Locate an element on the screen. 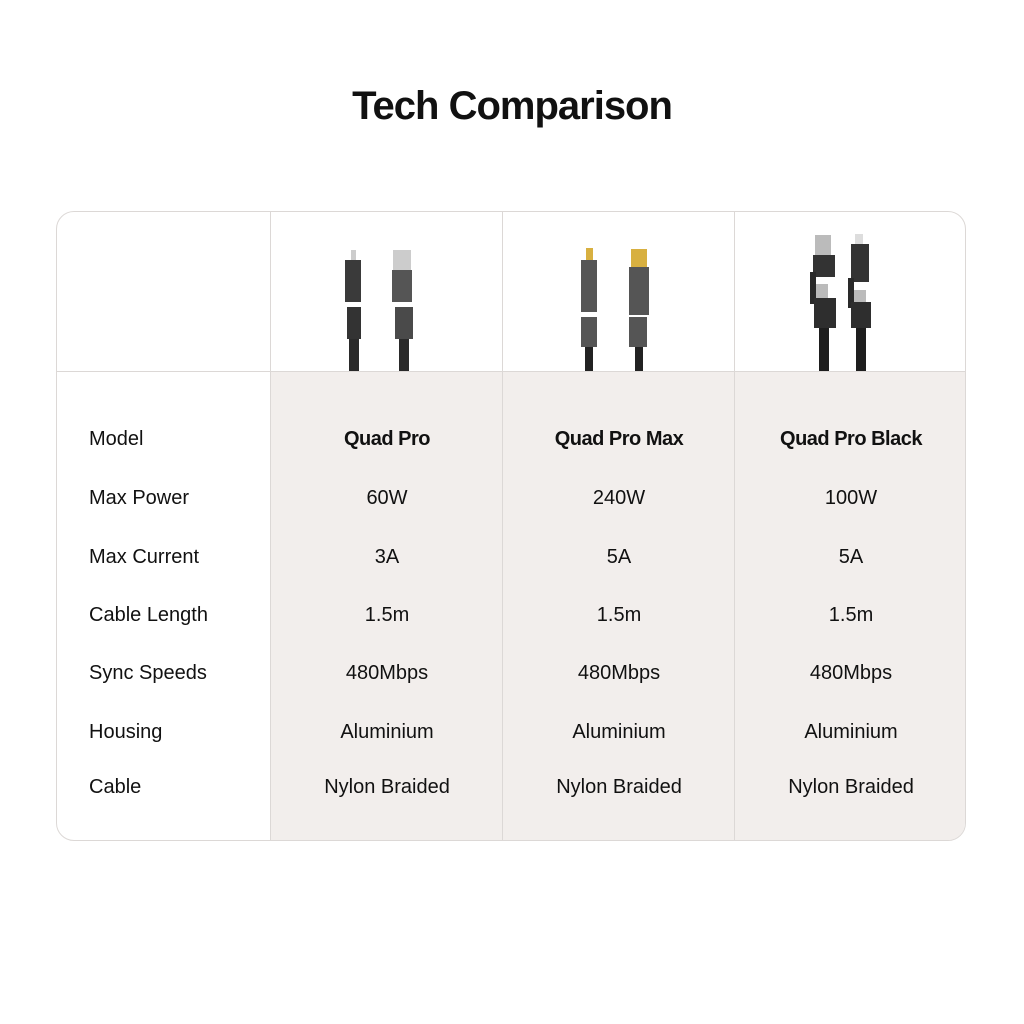 This screenshot has width=1024, height=1024. page-title: Tech Comparison is located at coordinates (512, 106).